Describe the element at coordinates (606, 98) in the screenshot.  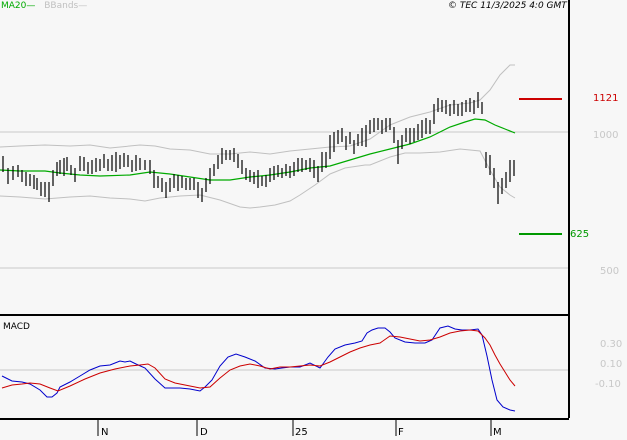
I see `resistance-label: 1121` at that location.